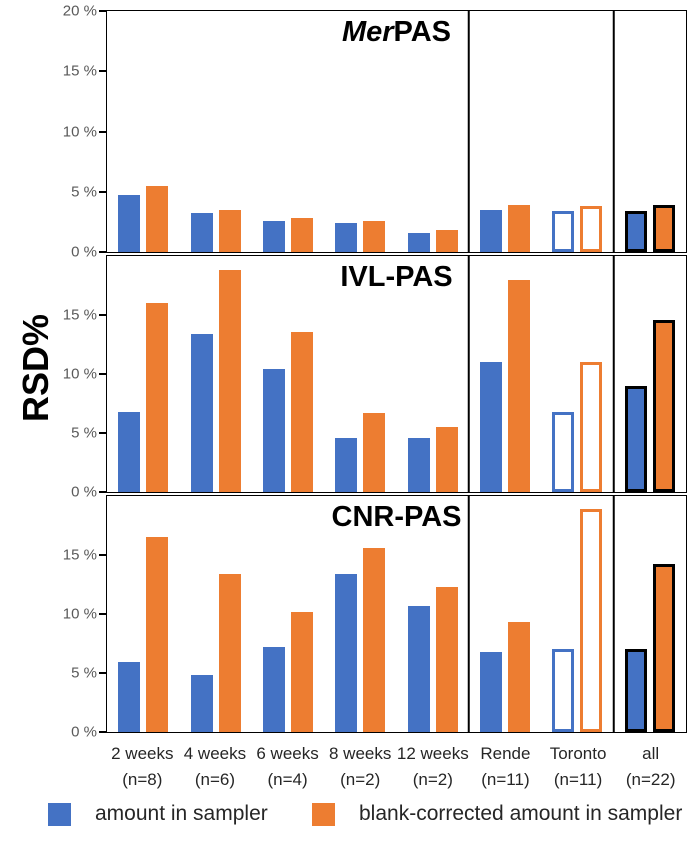 This screenshot has height=842, width=693. Describe the element at coordinates (84, 492) in the screenshot. I see `y-tick-label: 0 %` at that location.